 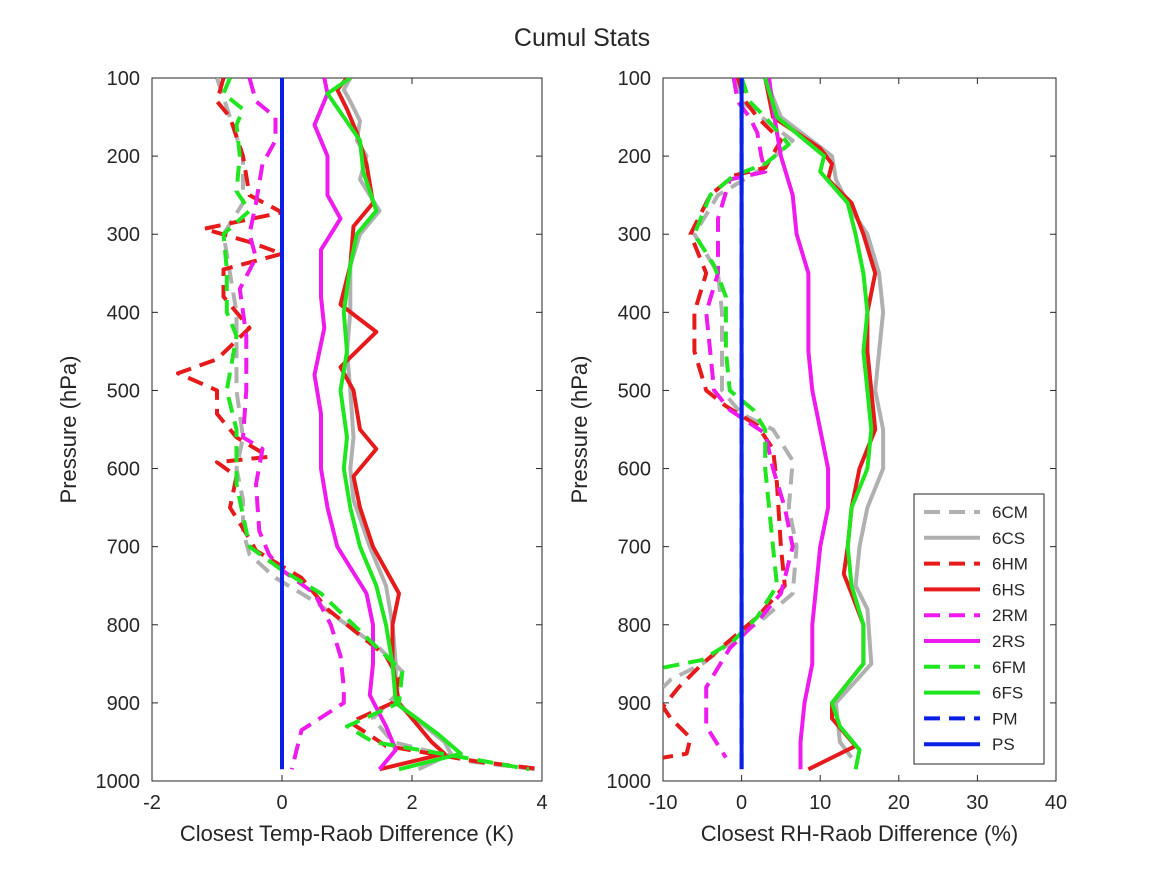 What do you see at coordinates (1008, 641) in the screenshot?
I see `legend-label-2rs: 2RS` at bounding box center [1008, 641].